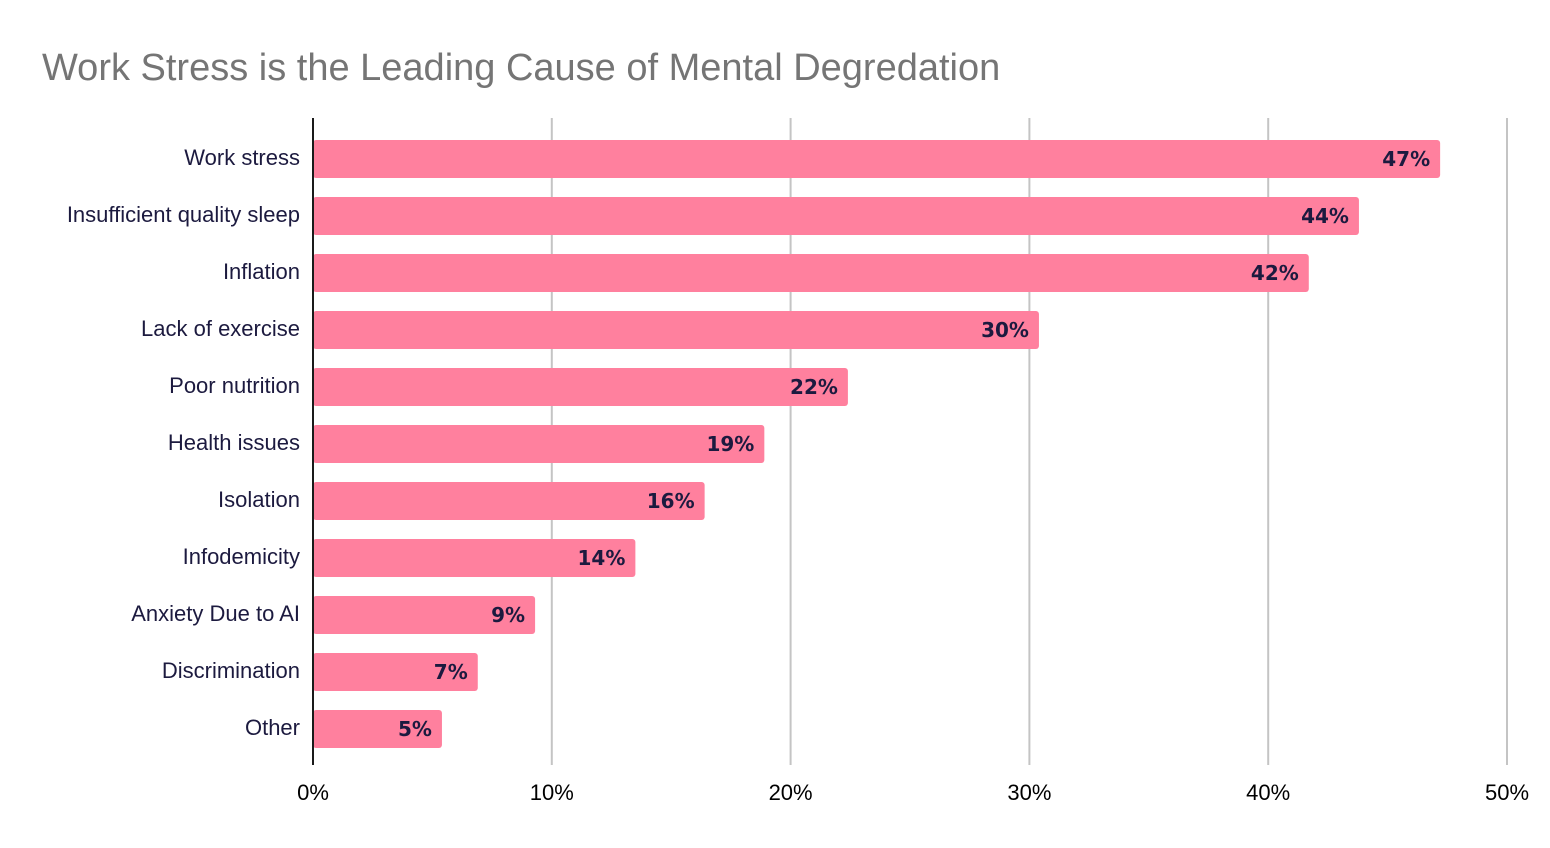 The image size is (1550, 848). I want to click on x-tick-label: 20%, so click(791, 792).